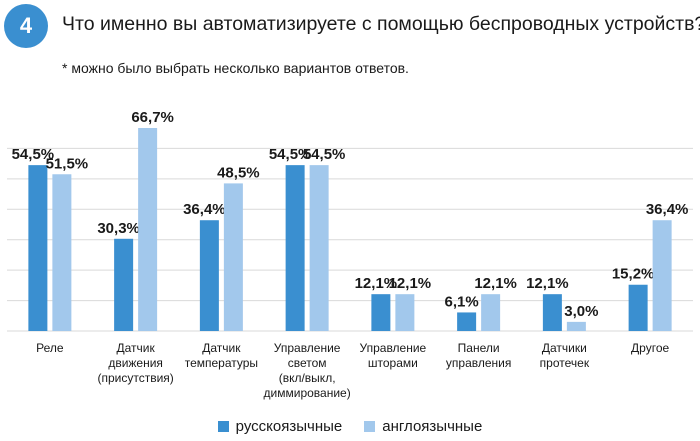 This screenshot has height=441, width=700. I want to click on category-label: Датчики, so click(564, 348).